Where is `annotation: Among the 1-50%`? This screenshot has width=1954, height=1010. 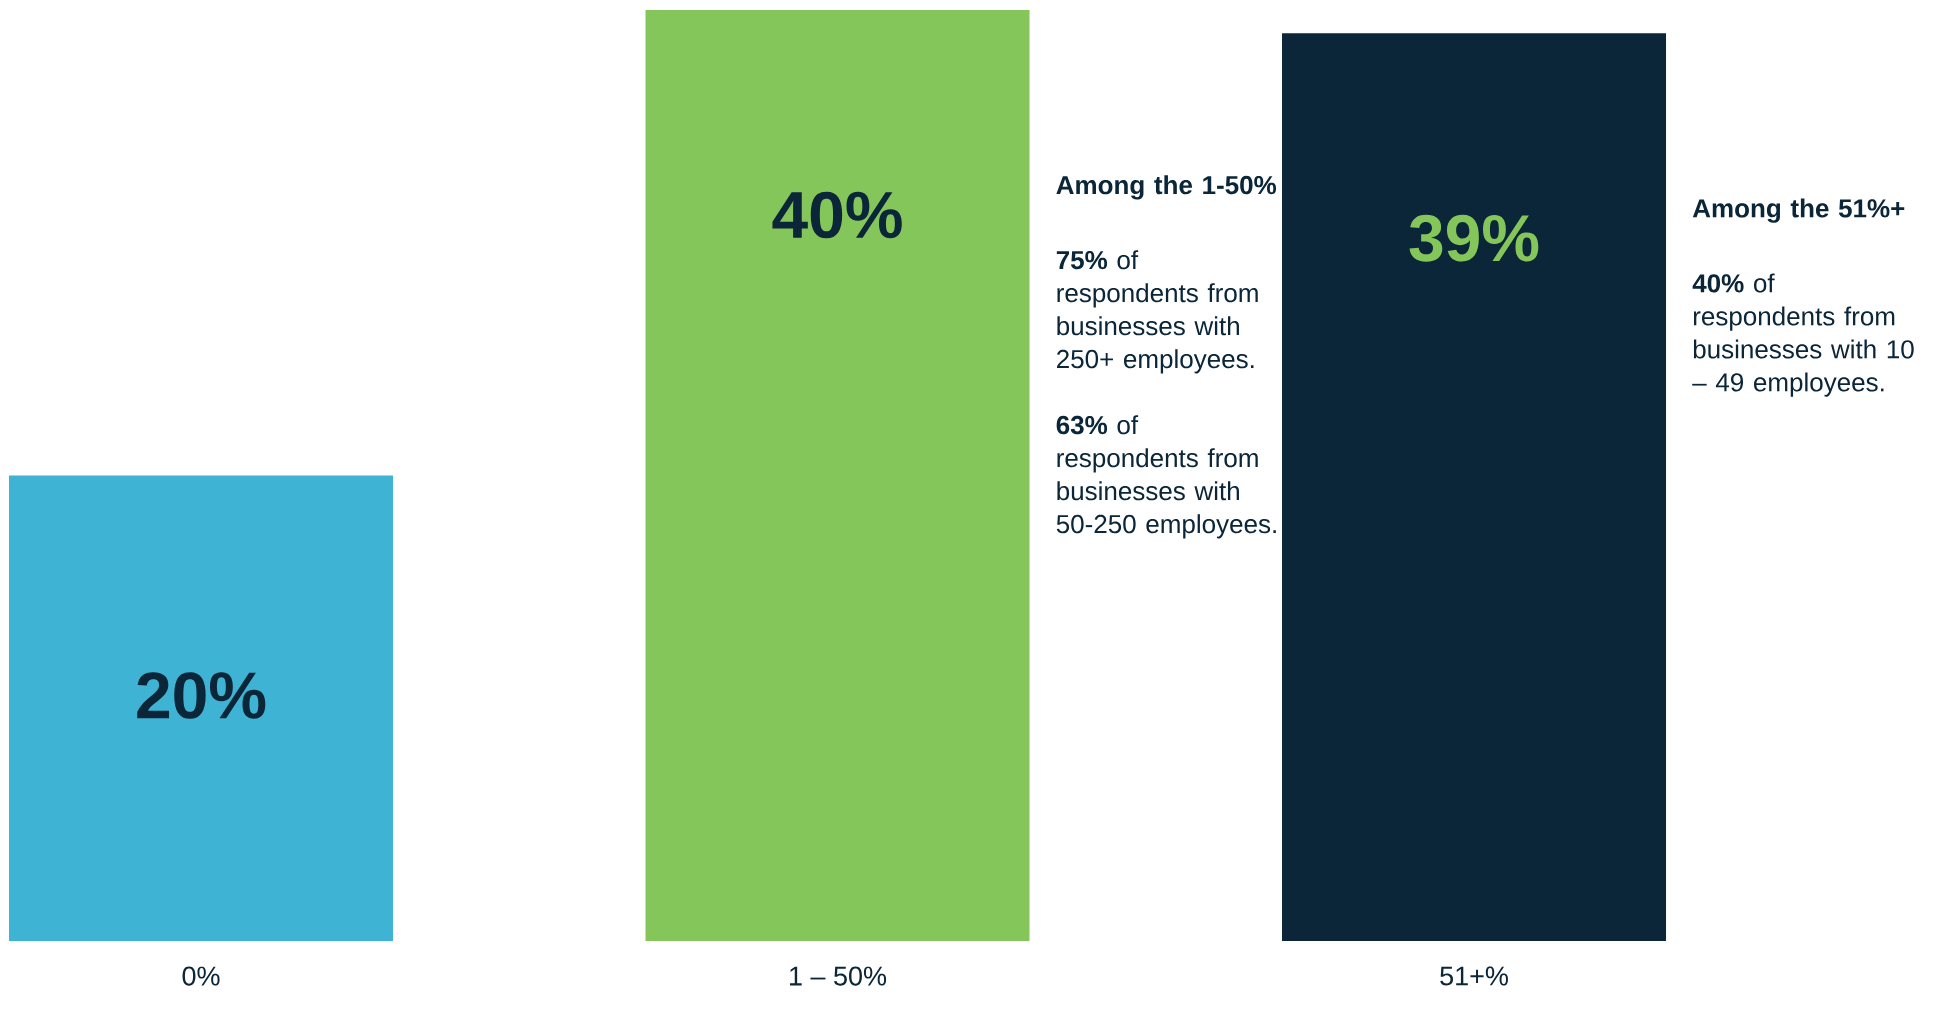
annotation: Among the 1-50% is located at coordinates (1166, 187).